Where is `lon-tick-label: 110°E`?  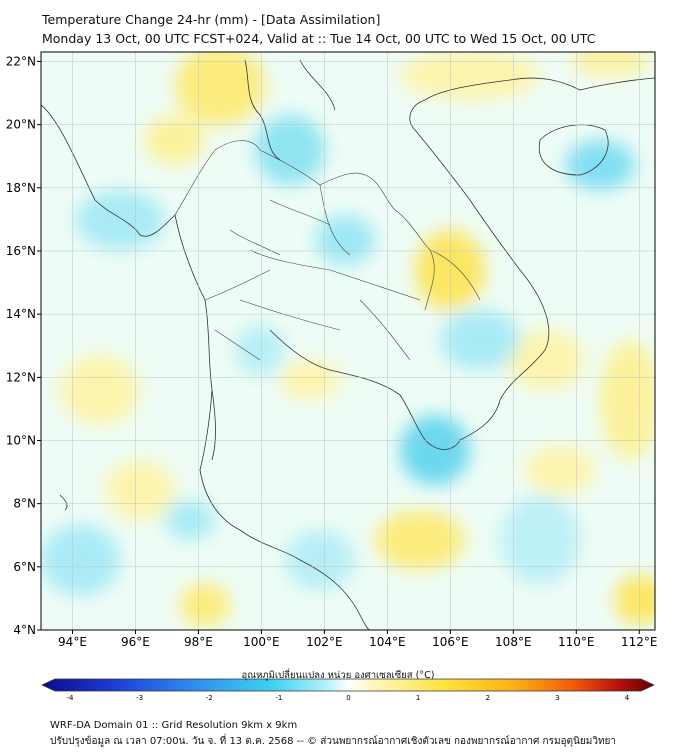
lon-tick-label: 110°E is located at coordinates (576, 642).